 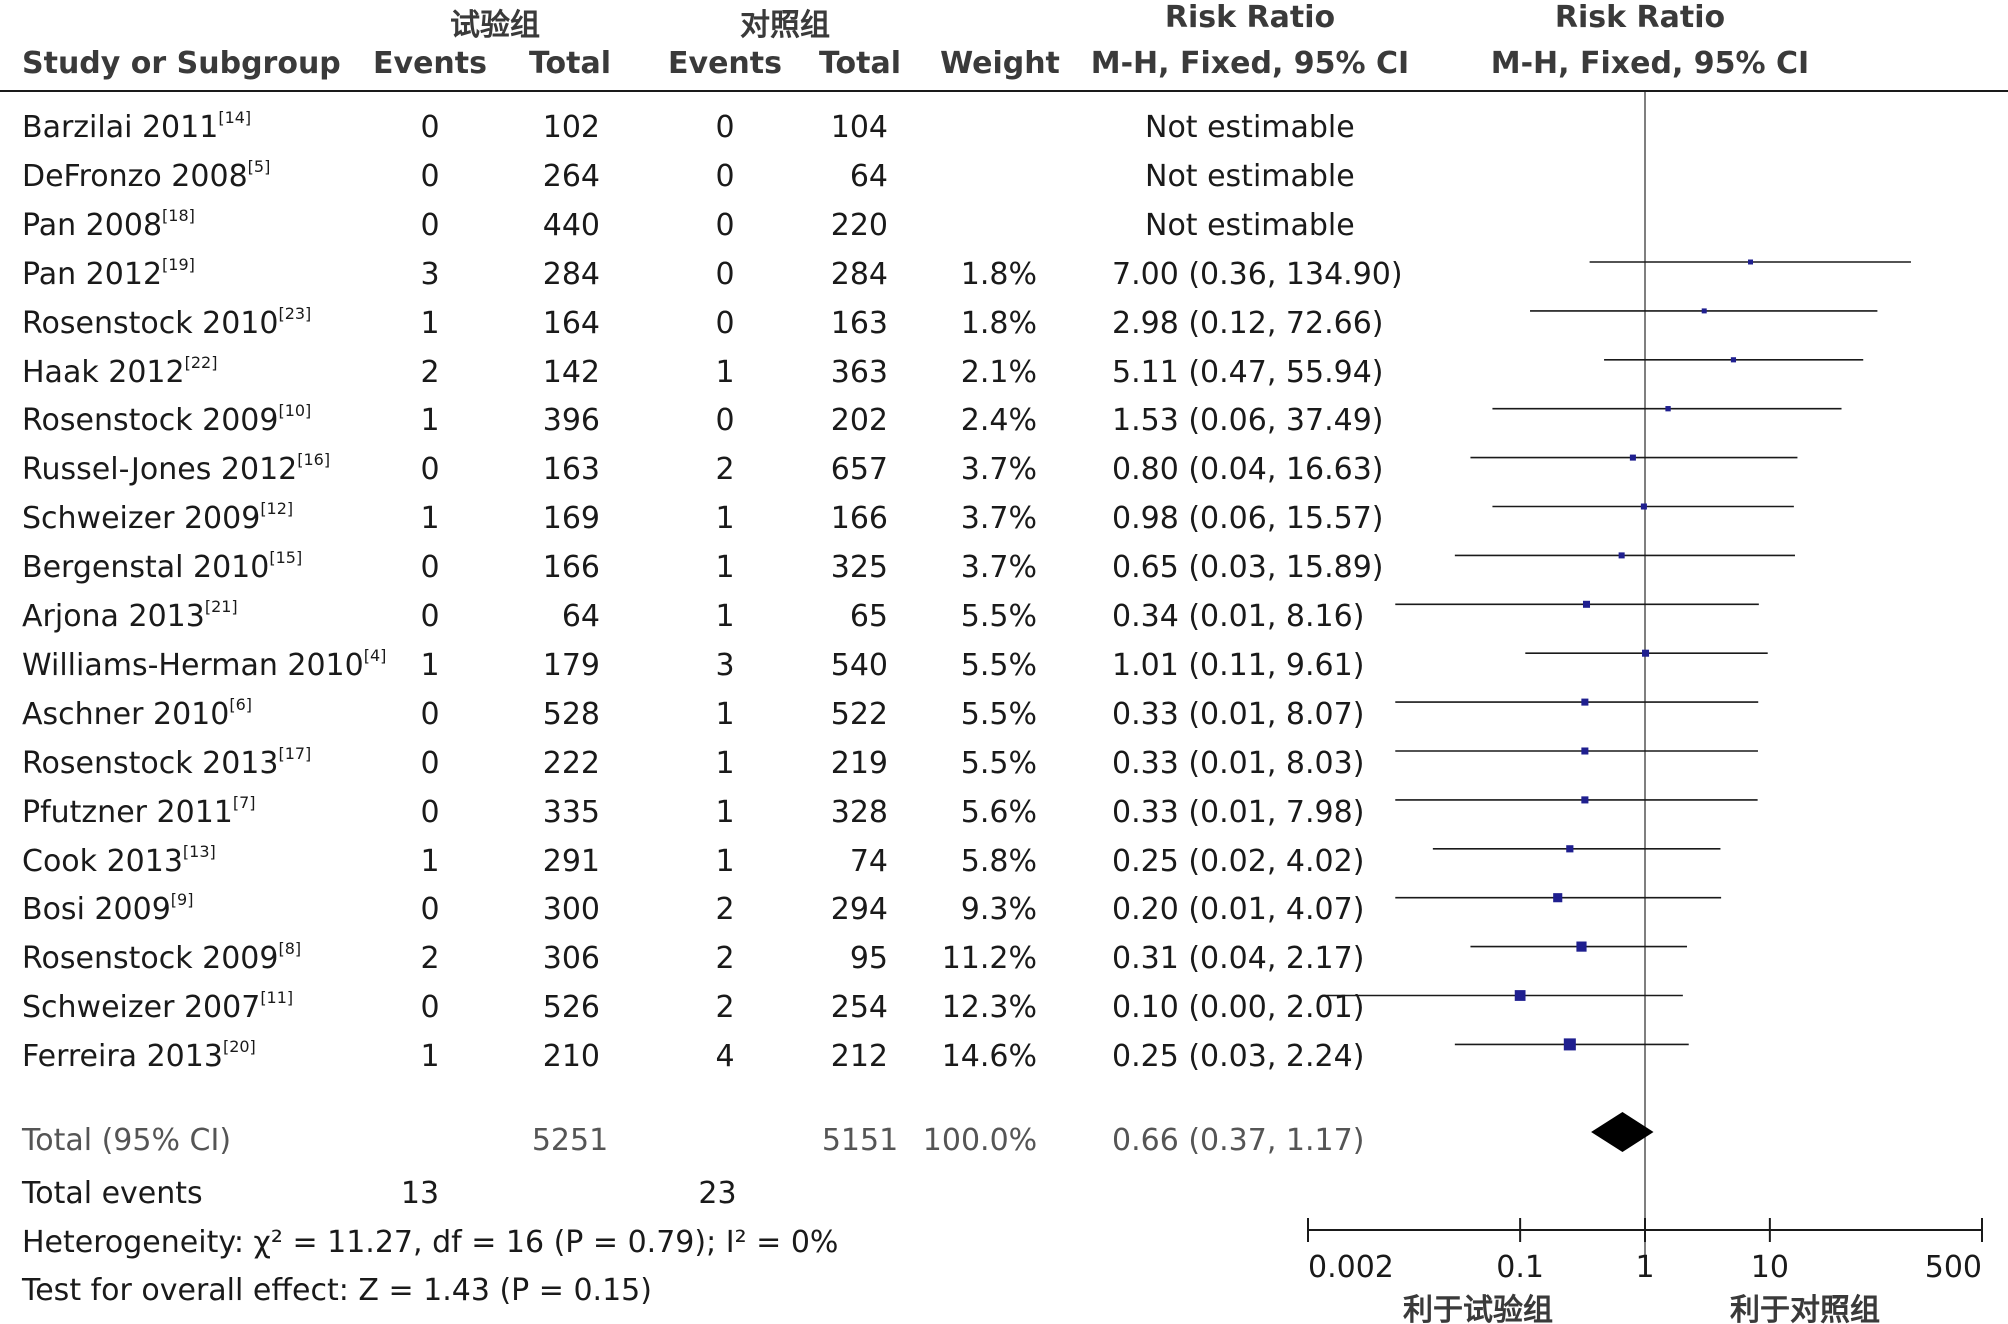 I want to click on study-reference: [18], so click(x=178, y=215).